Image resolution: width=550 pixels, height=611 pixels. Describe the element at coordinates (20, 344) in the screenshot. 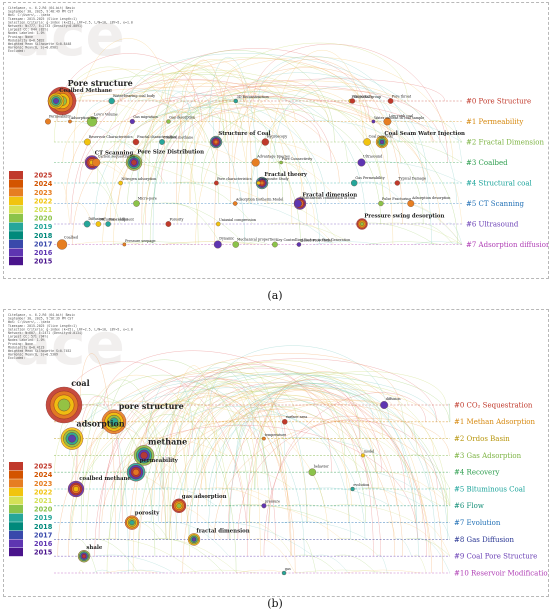

I see `meta-line: Pruning: None` at that location.